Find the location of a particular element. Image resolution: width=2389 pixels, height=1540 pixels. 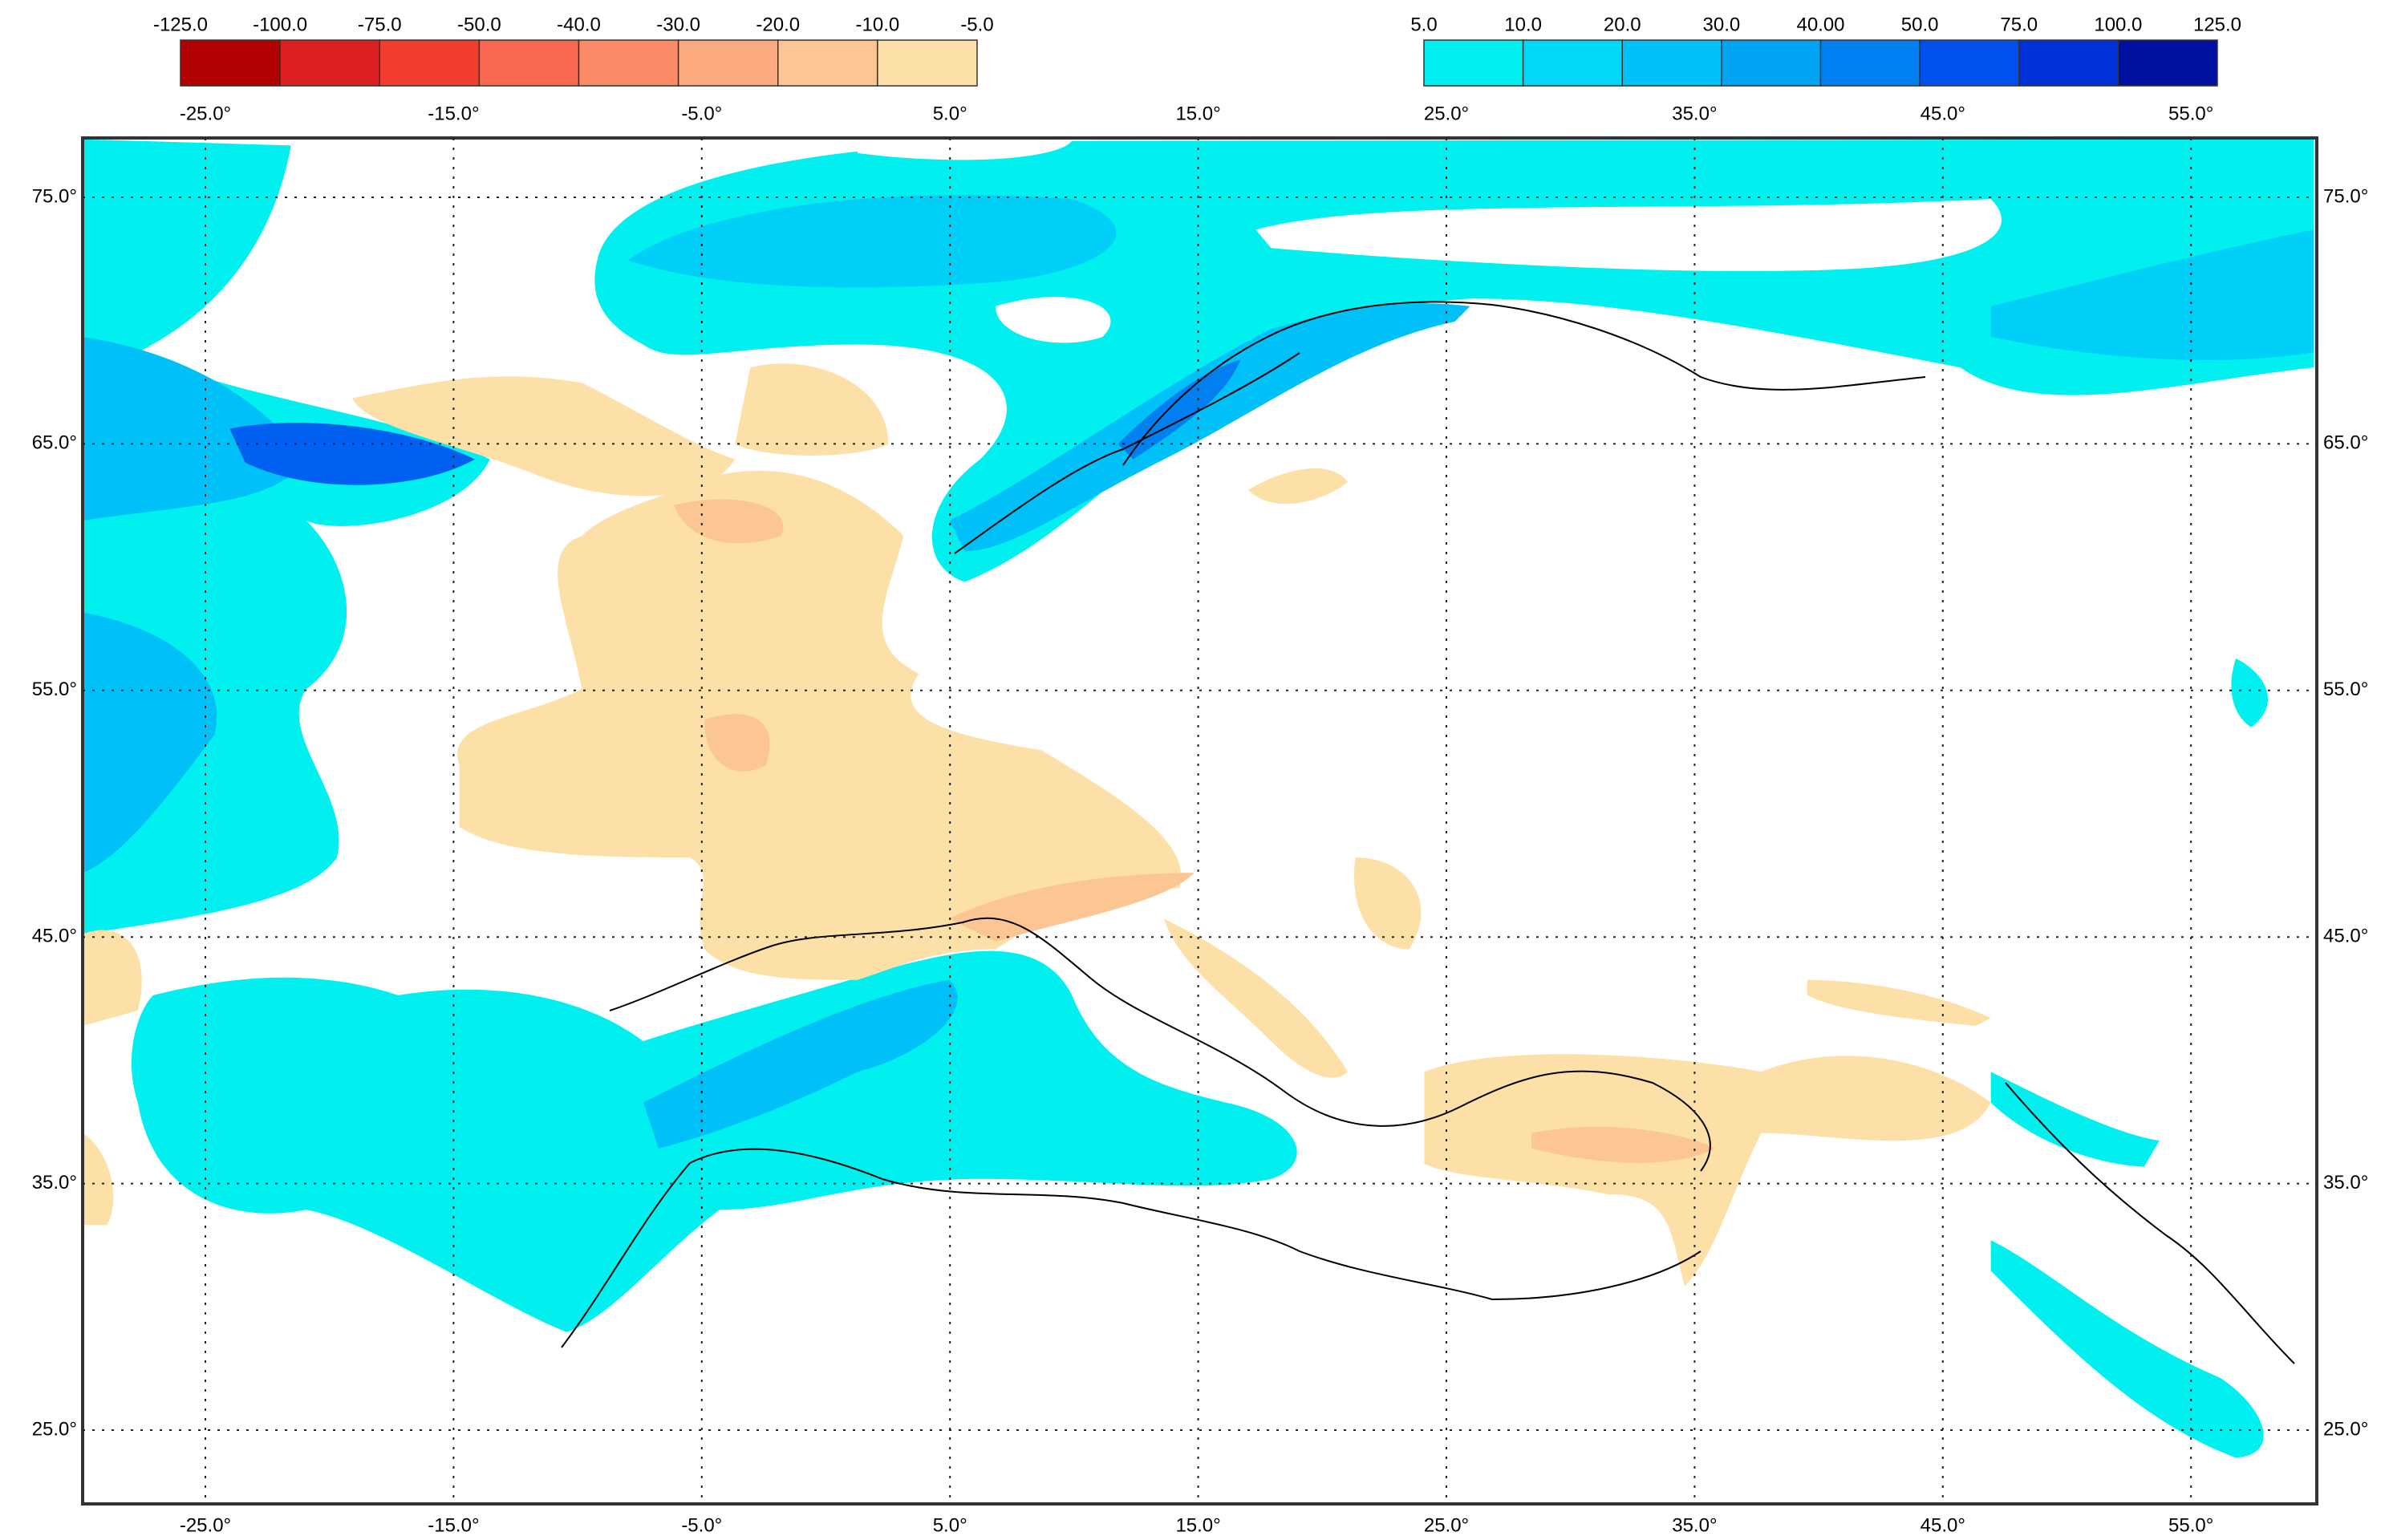

legend-label: 20.0 is located at coordinates (1622, 24).